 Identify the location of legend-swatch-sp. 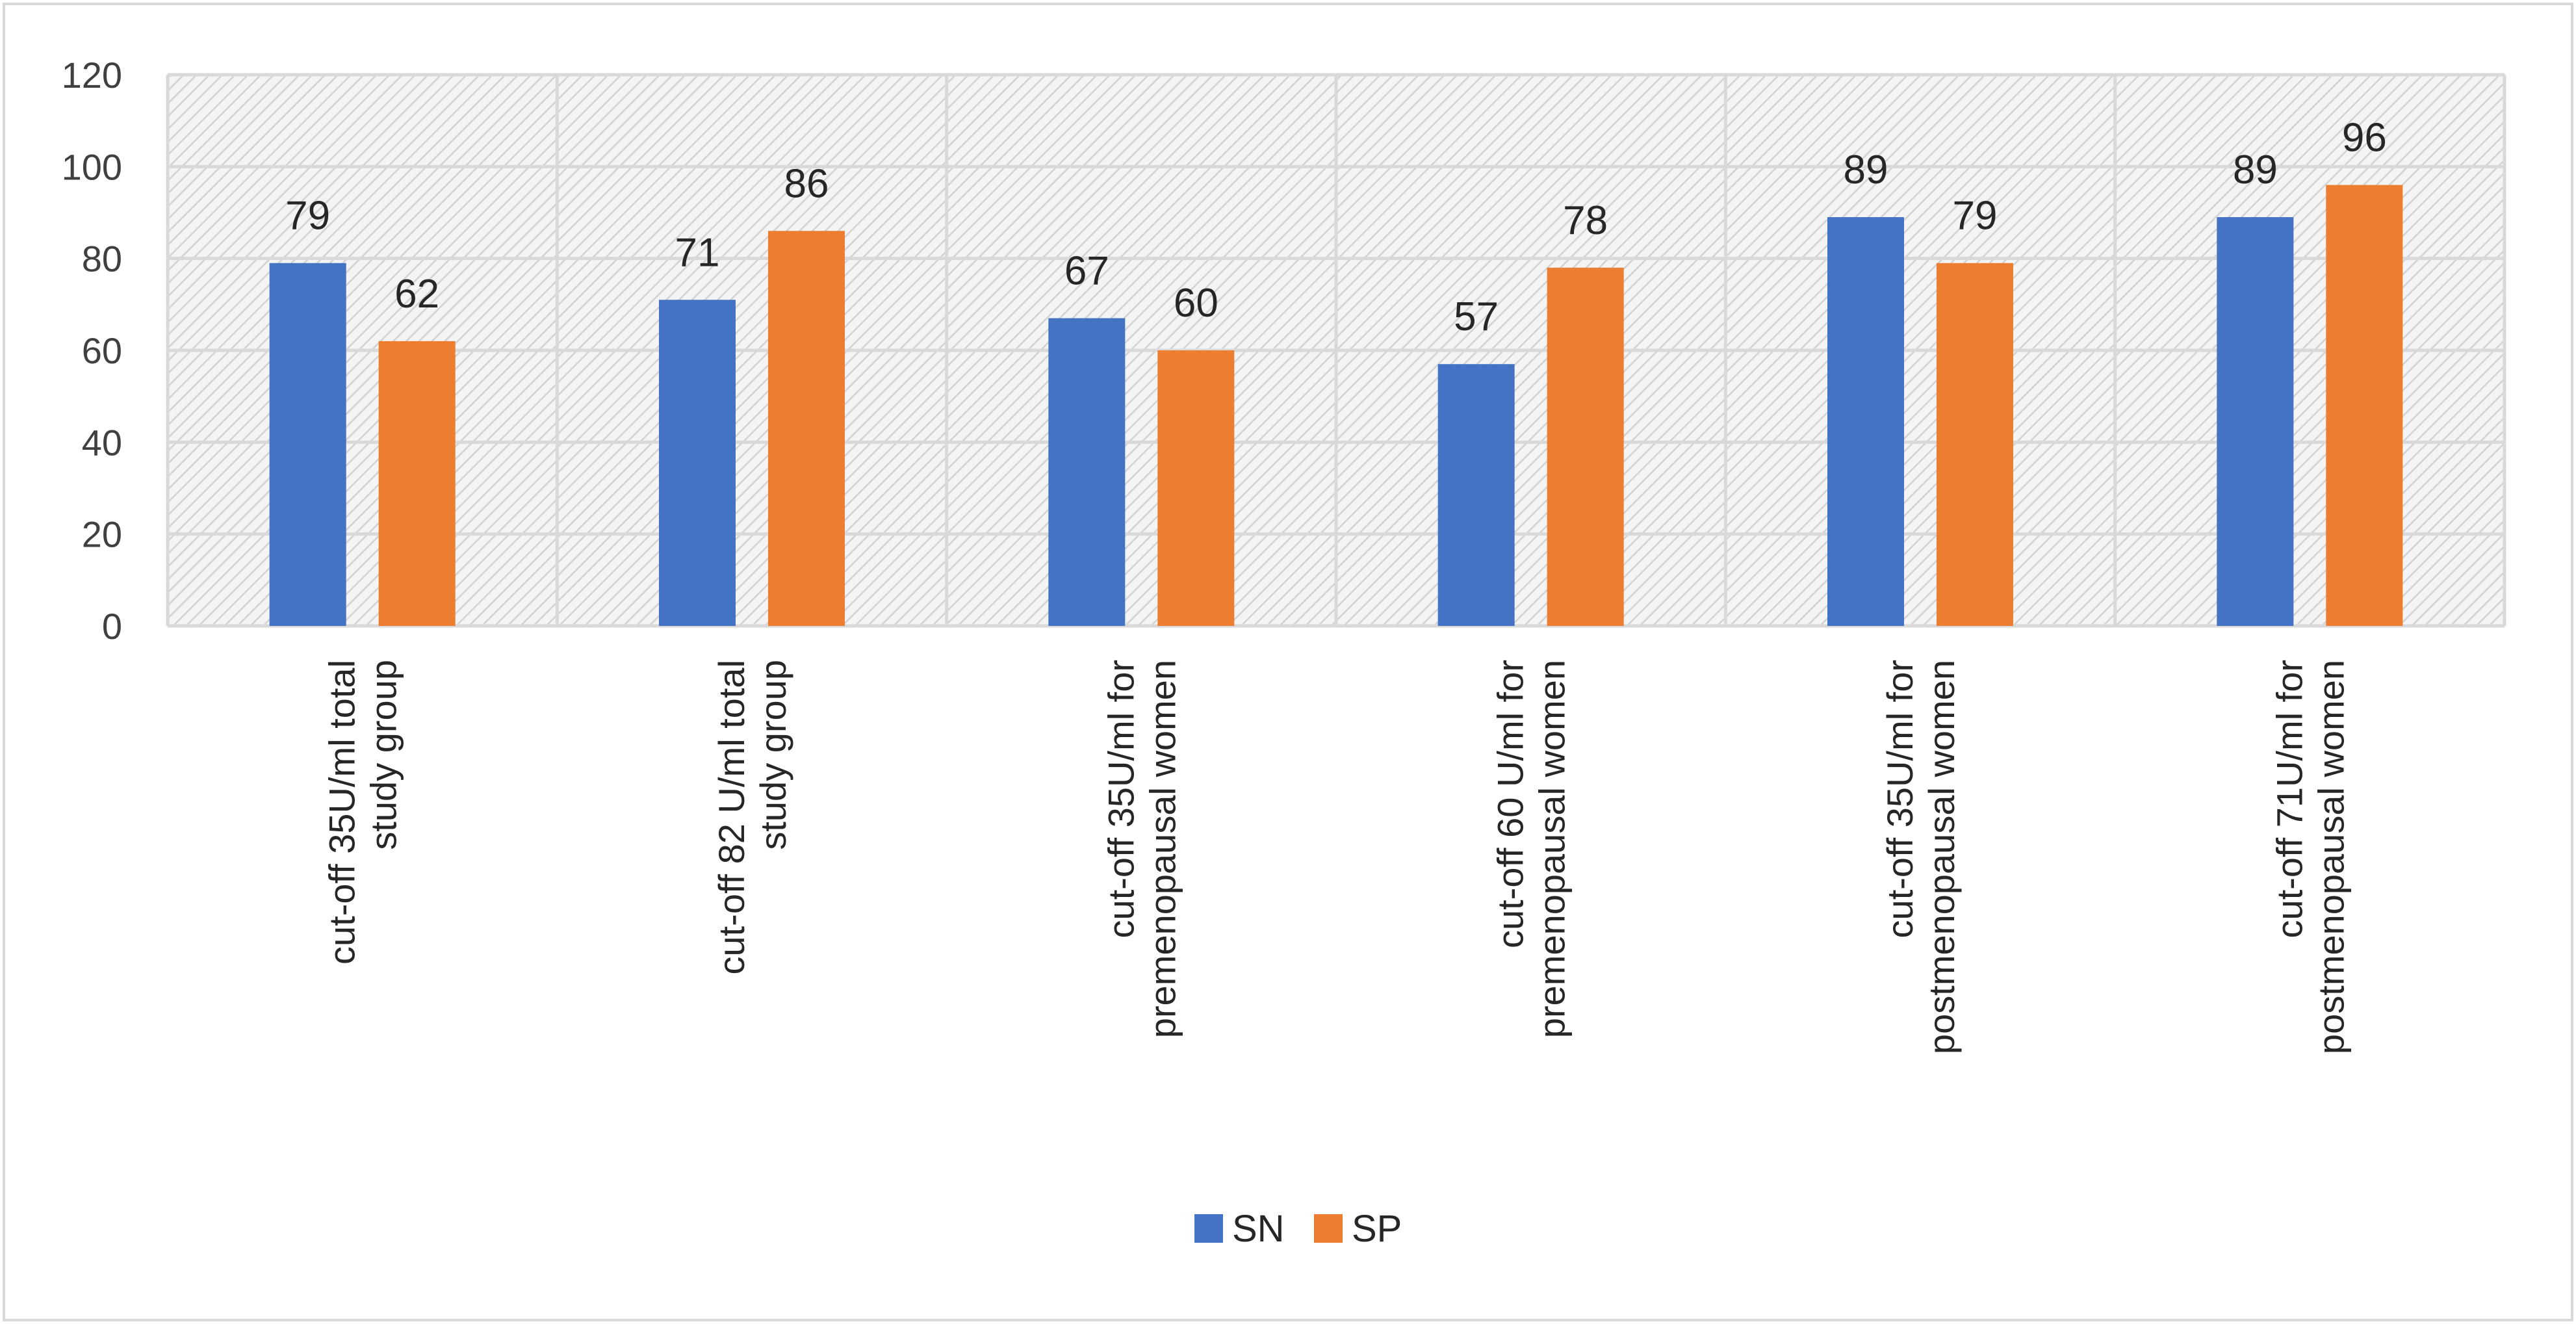
(1328, 1228).